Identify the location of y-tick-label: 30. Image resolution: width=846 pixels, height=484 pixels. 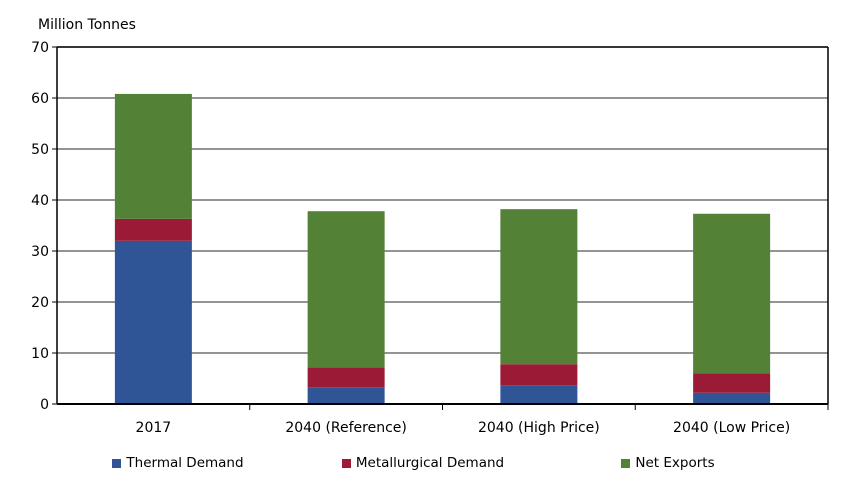
(40, 252).